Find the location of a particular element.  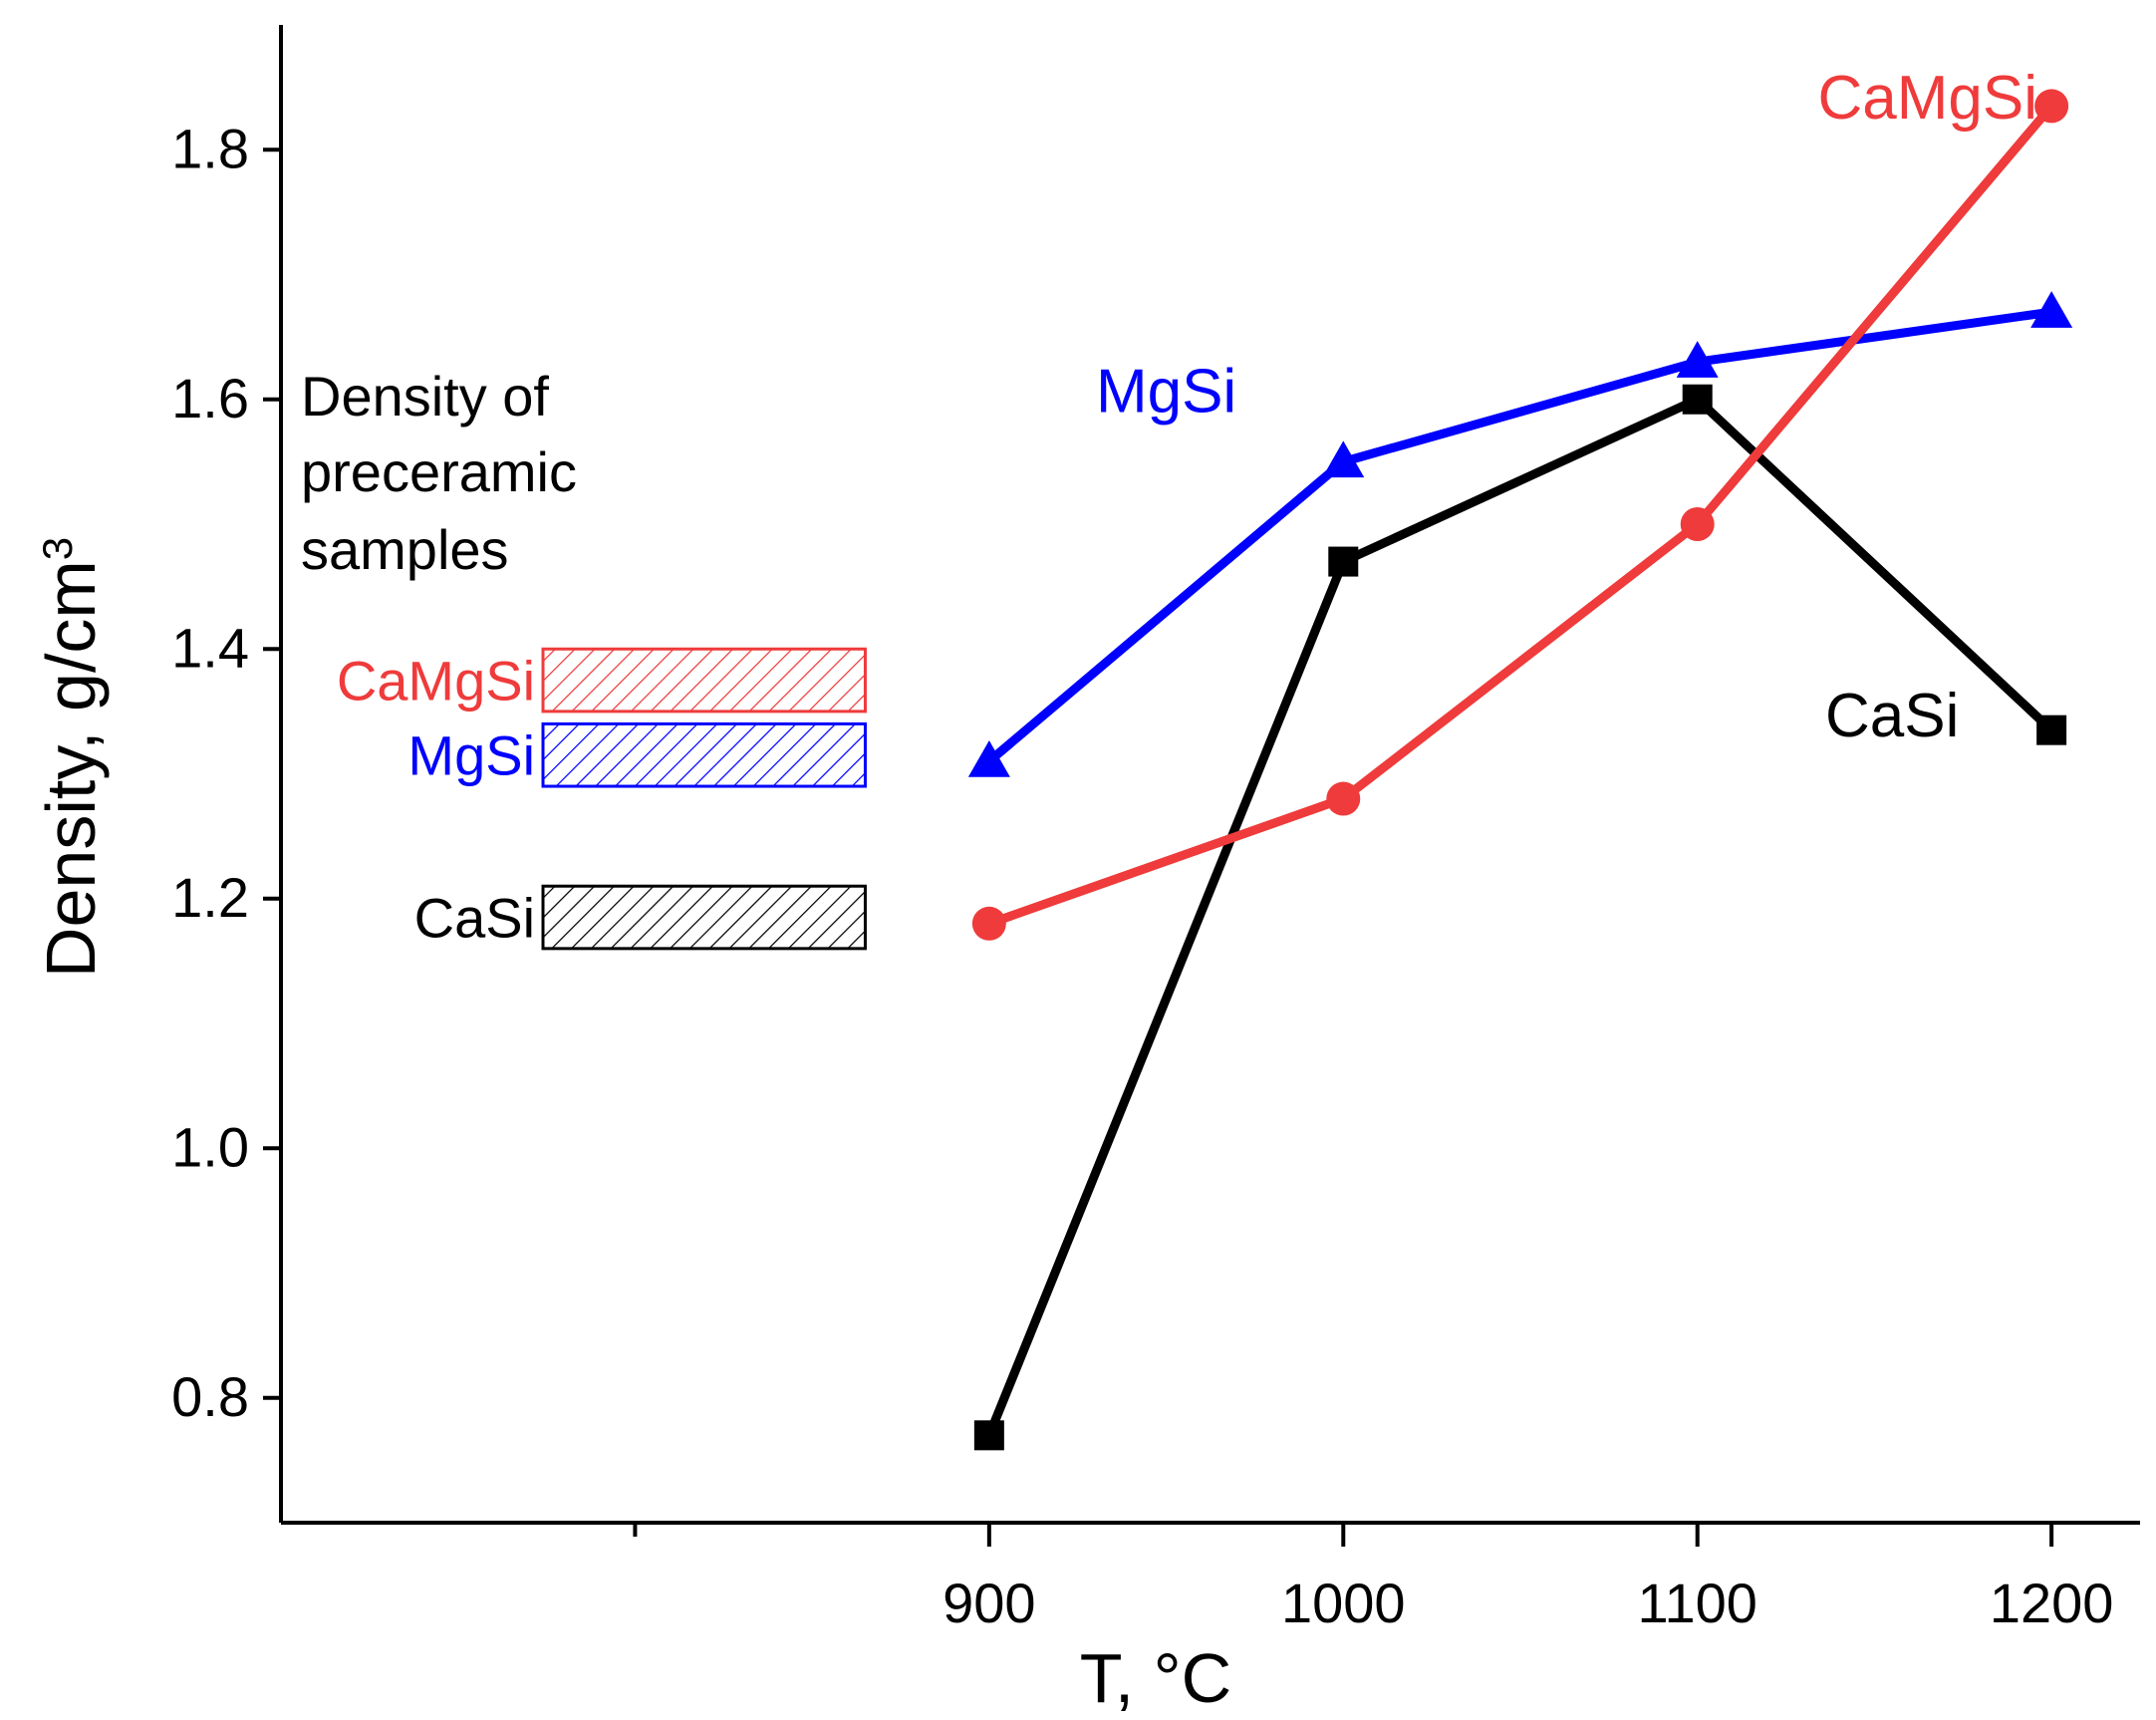

preceramic-band-label-casi: CaSi is located at coordinates (474, 918).